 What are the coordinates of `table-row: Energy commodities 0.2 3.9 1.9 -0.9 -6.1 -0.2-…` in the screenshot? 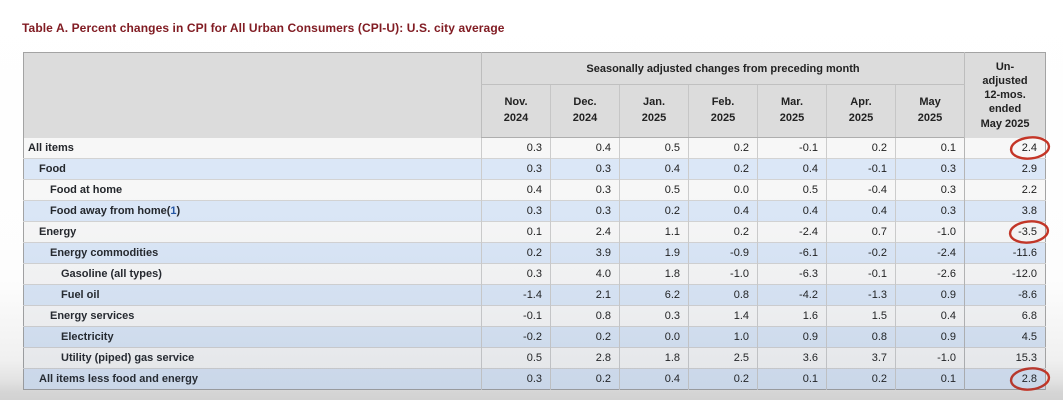 It's located at (534, 253).